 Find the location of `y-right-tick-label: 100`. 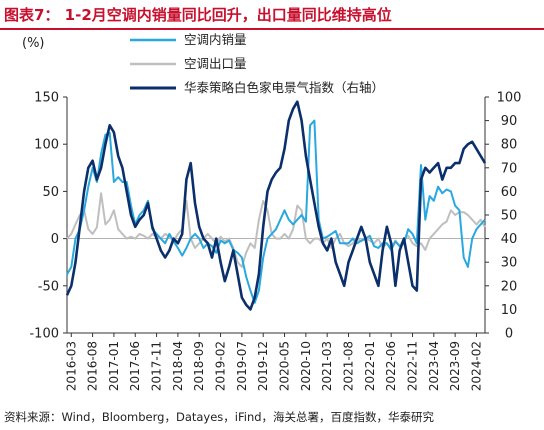

y-right-tick-label: 100 is located at coordinates (509, 98).